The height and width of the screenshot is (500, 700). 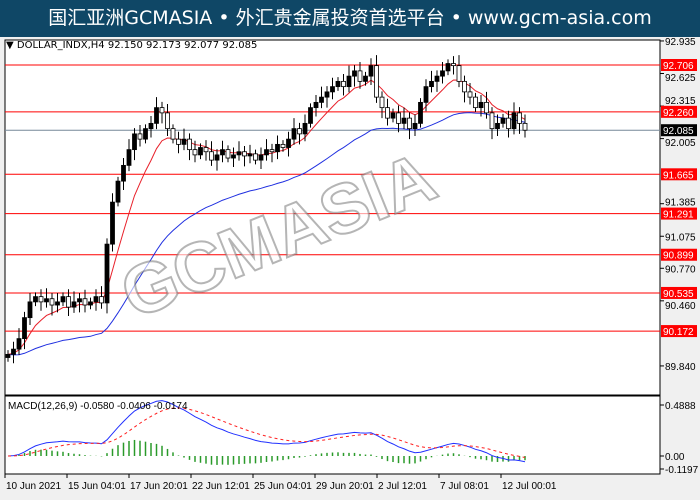 I want to click on macd-y-tick-label: 0.4888, so click(x=680, y=406).